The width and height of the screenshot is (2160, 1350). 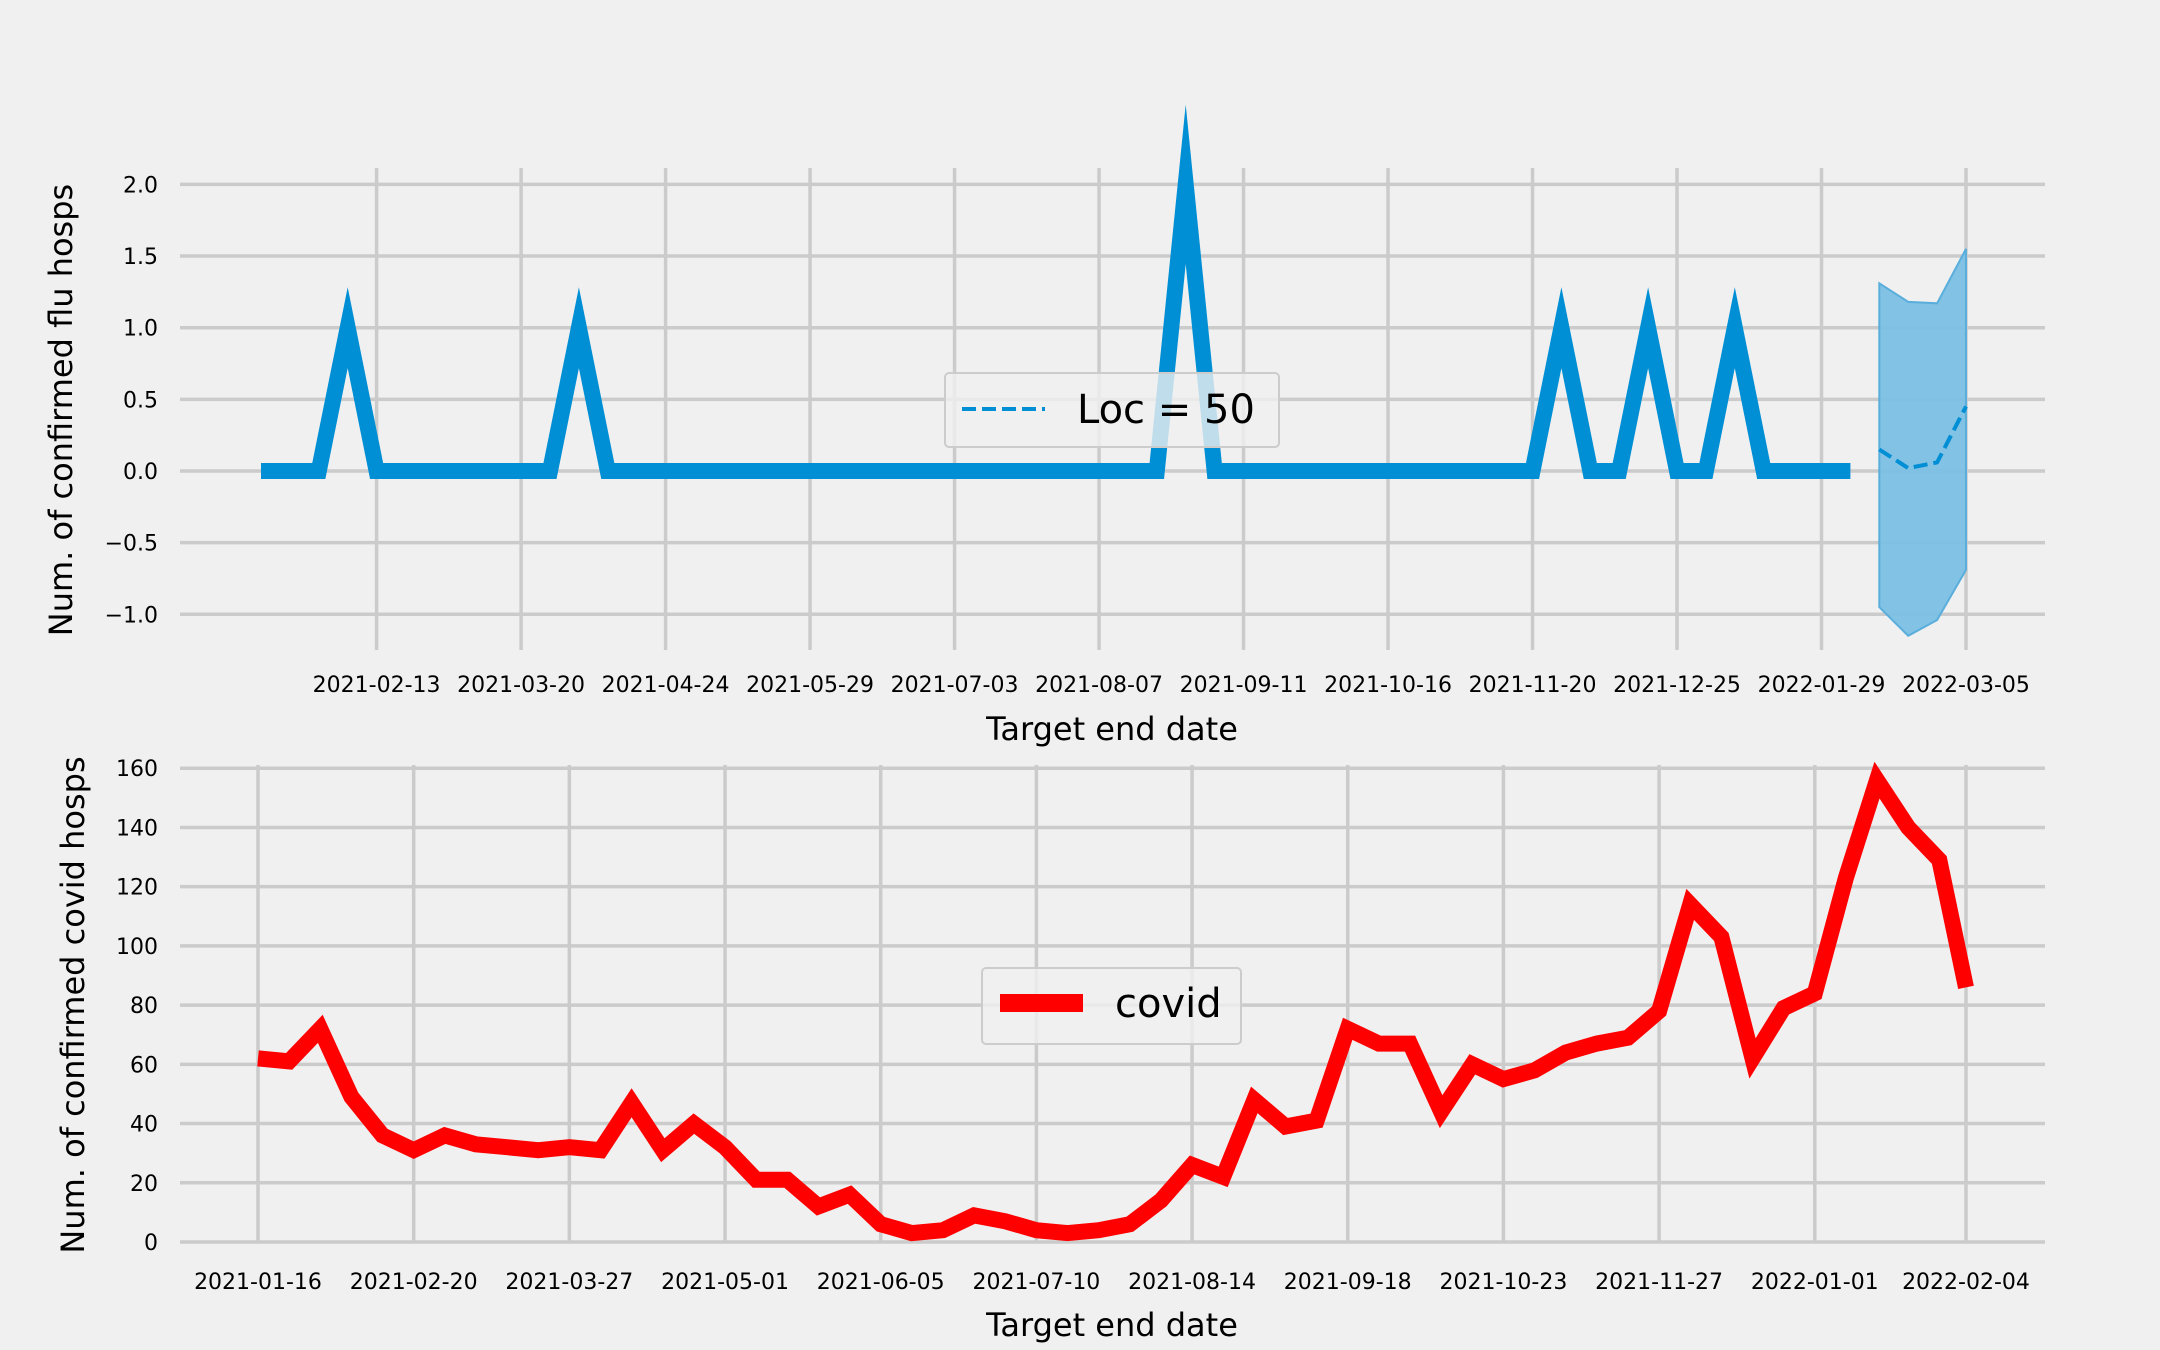 What do you see at coordinates (1503, 1282) in the screenshot?
I see `covid-x-tick-label: 2021-10-23` at bounding box center [1503, 1282].